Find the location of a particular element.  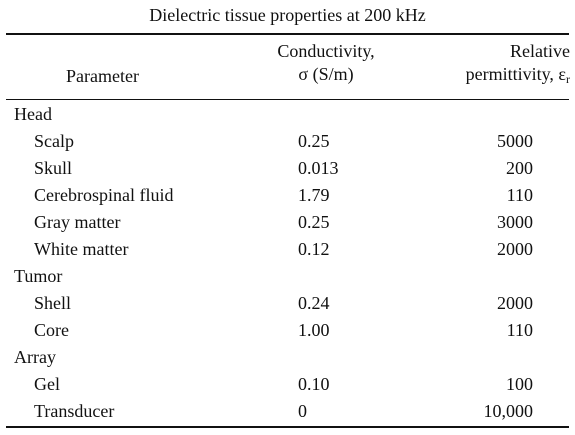

row-conductivity: 0.10 is located at coordinates (314, 384).